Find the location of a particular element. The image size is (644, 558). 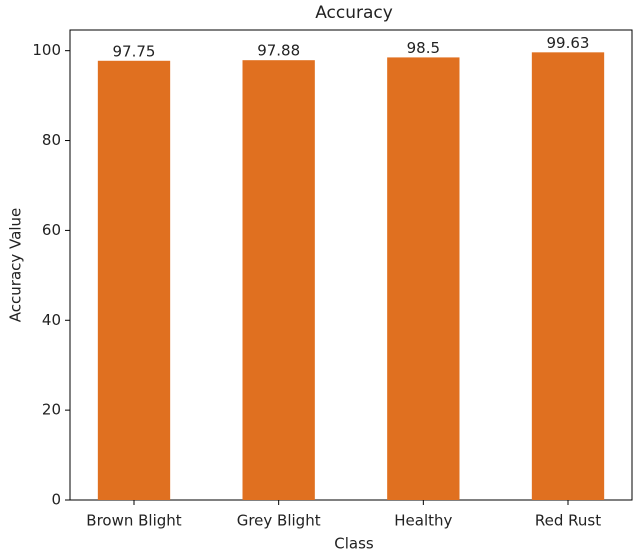

x-tick-label: Red Rust is located at coordinates (568, 521).